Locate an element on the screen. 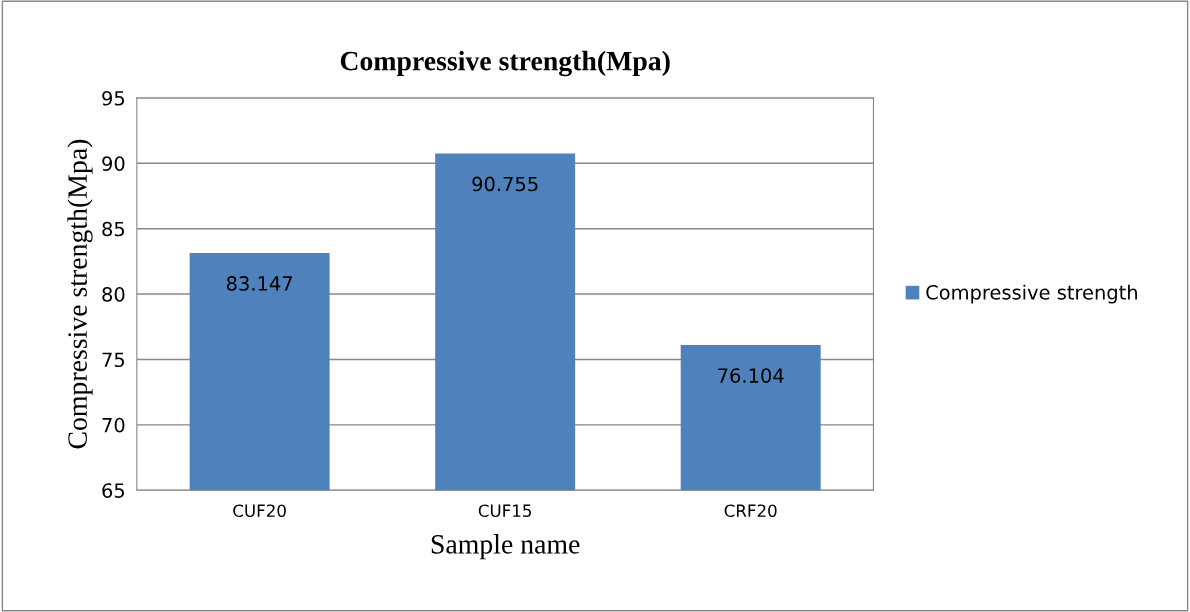  y-axis-title: Compressive strength(Mpa) is located at coordinates (80, 294).